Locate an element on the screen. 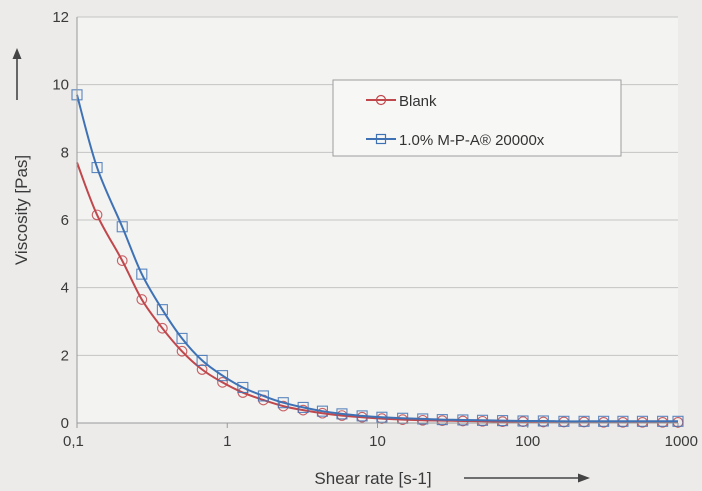 This screenshot has height=491, width=702. legend-item-blank: Blank is located at coordinates (401, 101).